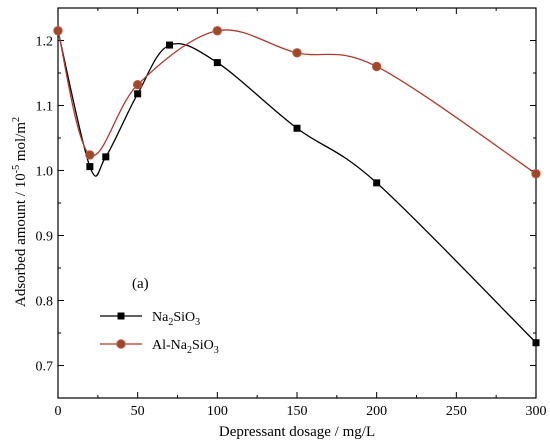 This screenshot has width=550, height=443. I want to click on y-tick-label: 0.8, so click(45, 302).